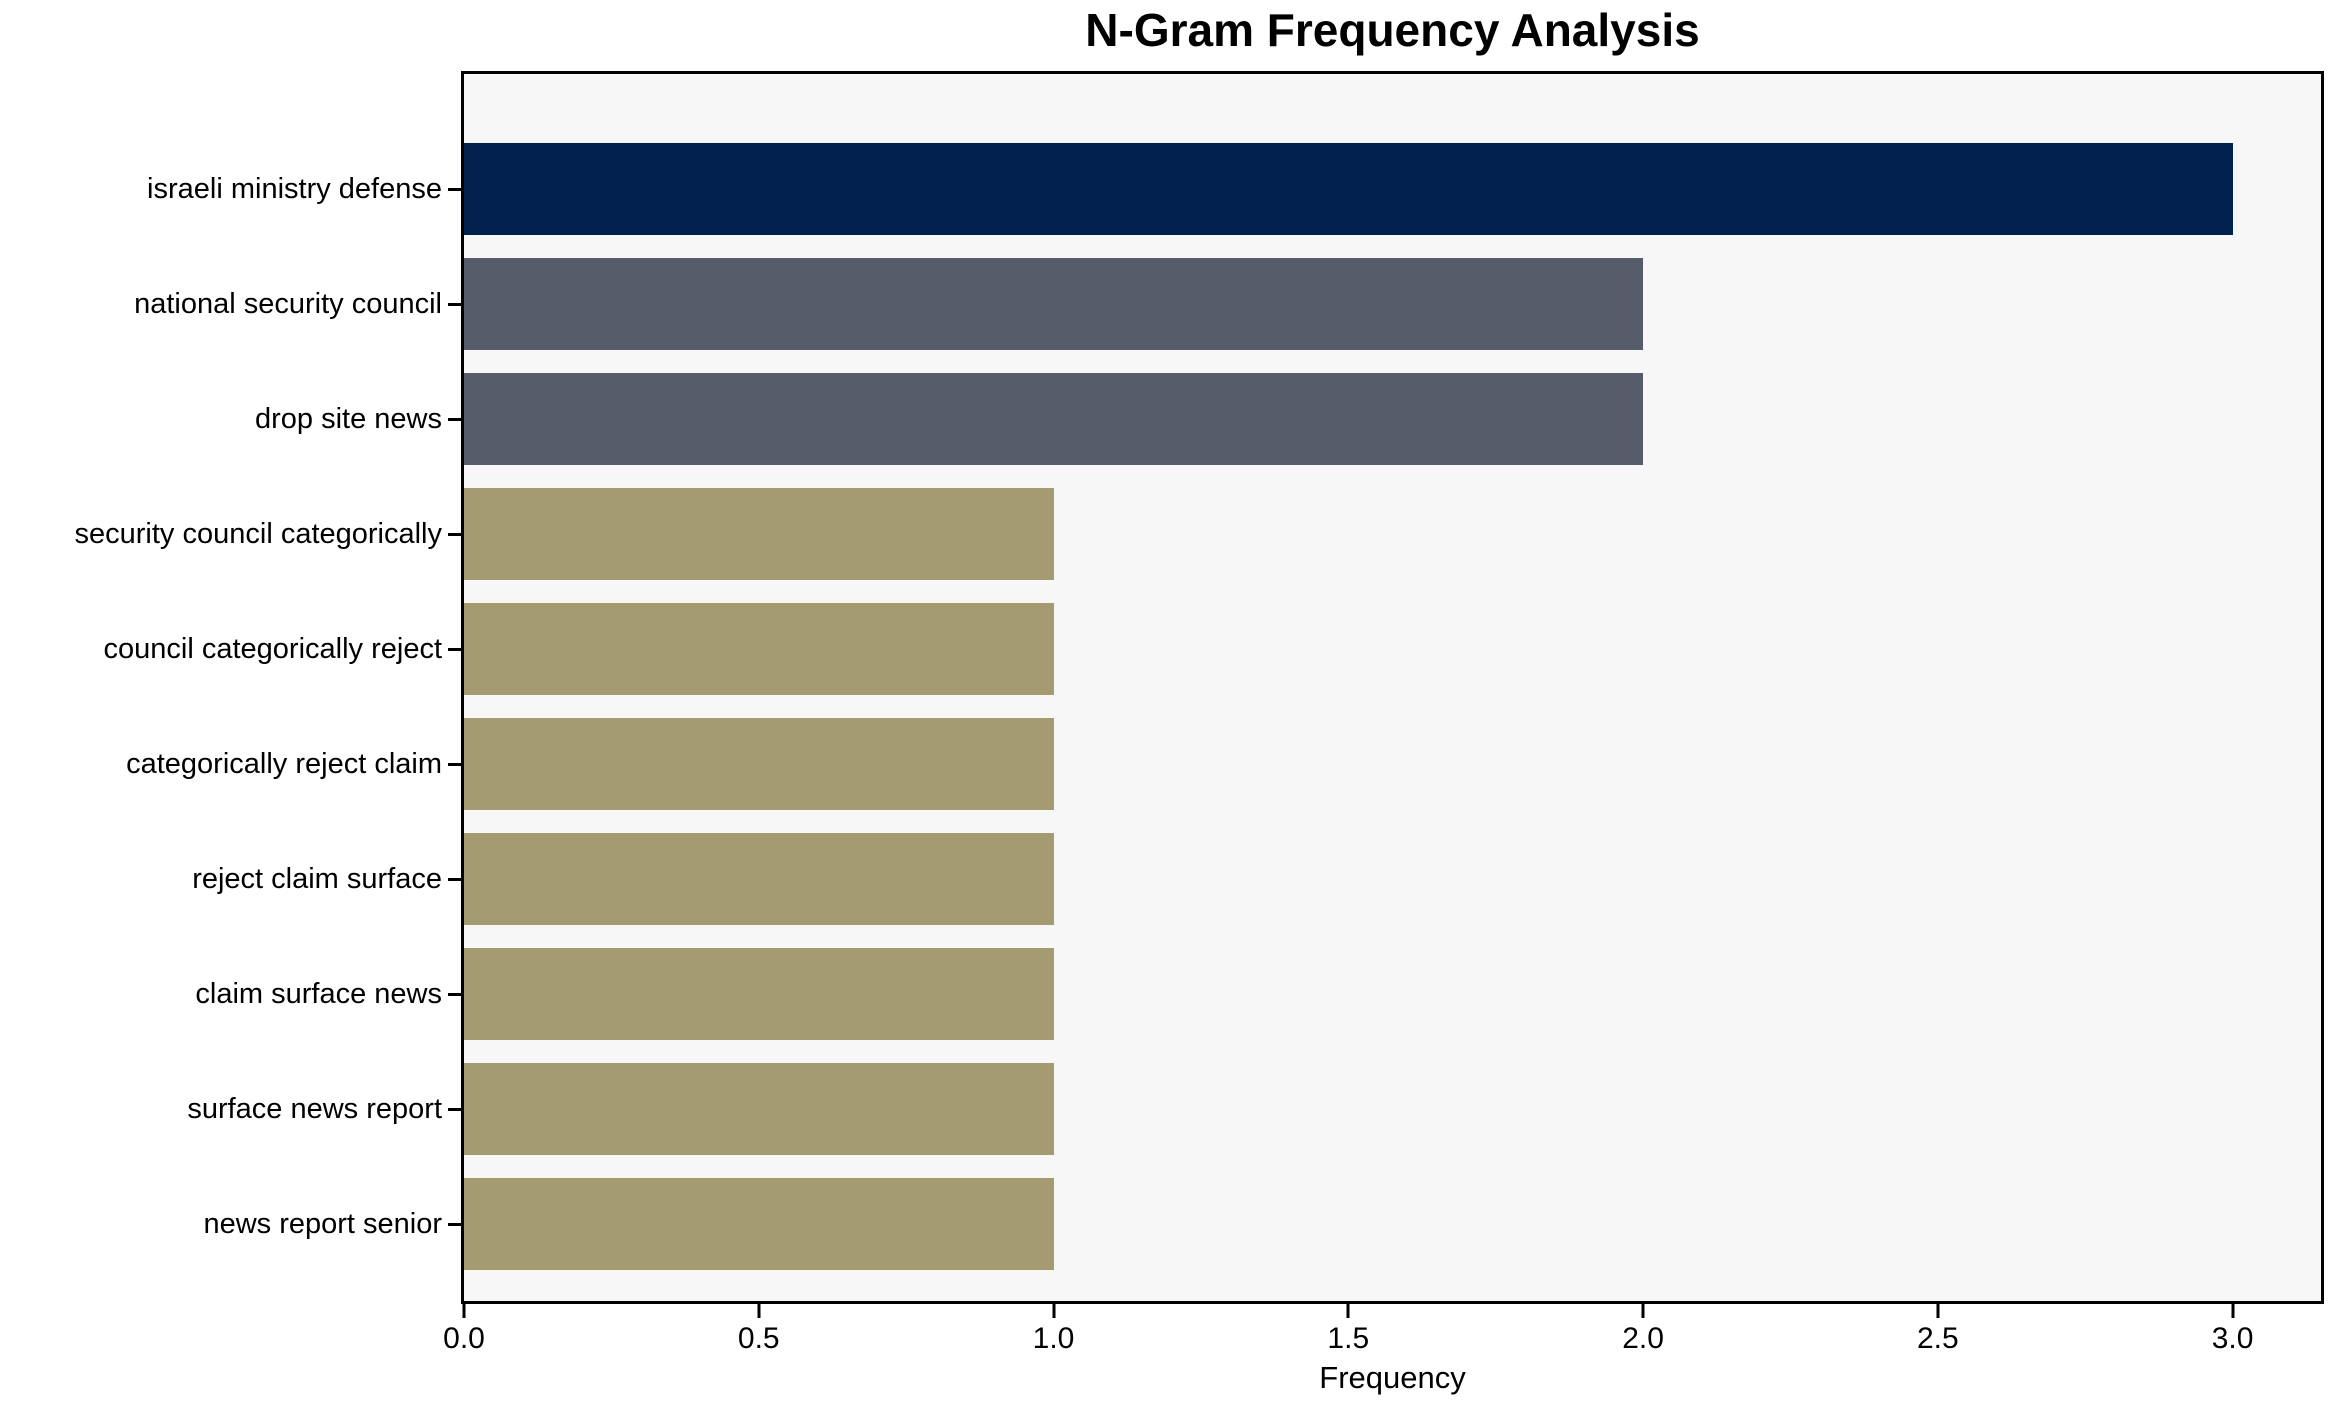 The image size is (2341, 1414). What do you see at coordinates (2232, 1338) in the screenshot?
I see `x-tick-label: 3.0` at bounding box center [2232, 1338].